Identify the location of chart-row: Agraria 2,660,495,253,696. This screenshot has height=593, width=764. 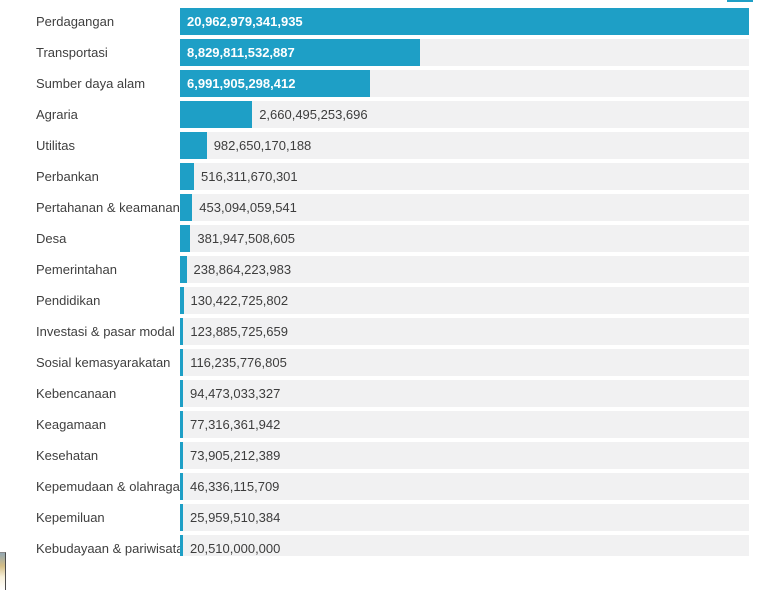
(382, 114).